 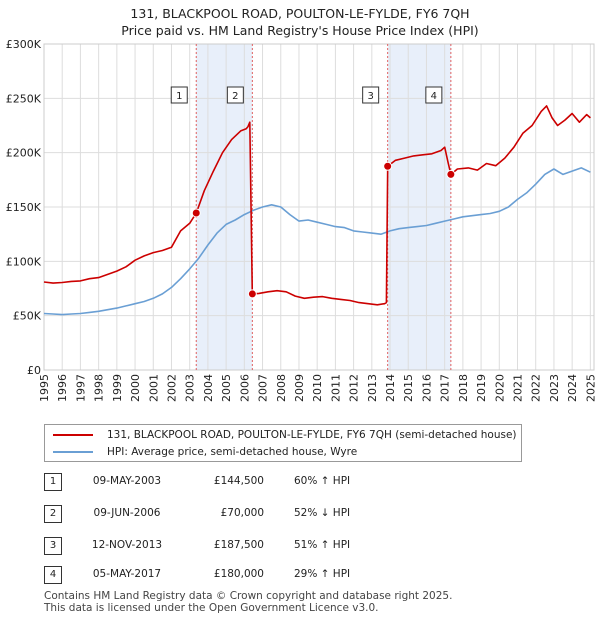 I want to click on x-tick-label: 1995, so click(x=44, y=388).